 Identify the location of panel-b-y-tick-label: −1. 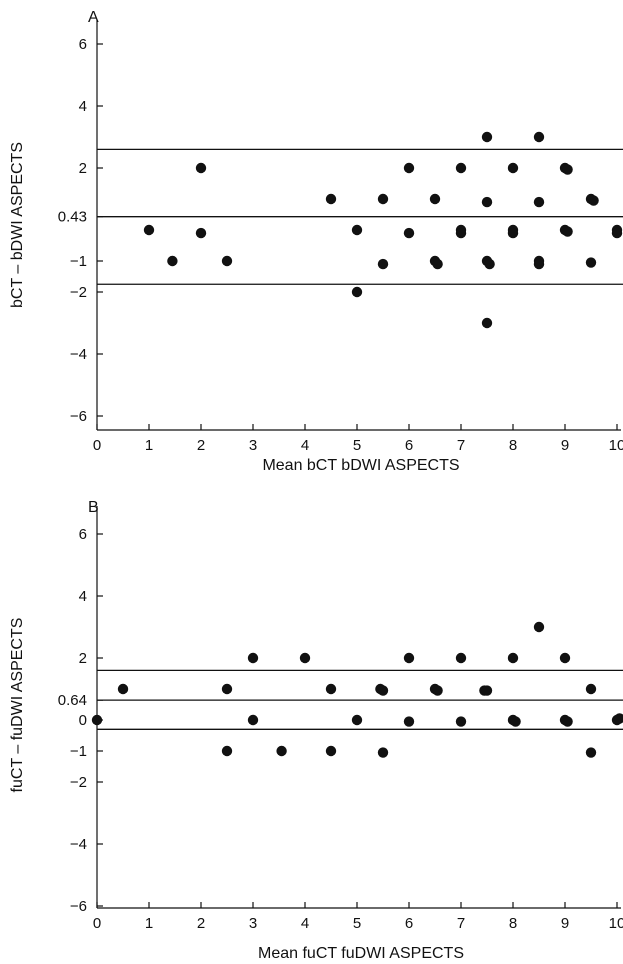
(78, 751).